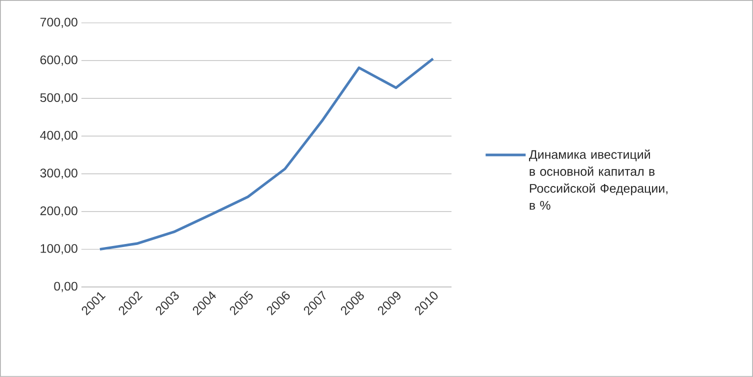 This screenshot has width=753, height=377. I want to click on legend-label: Динамика ивестиций в основной капитал в Российской Федерации, в %, so click(598, 180).